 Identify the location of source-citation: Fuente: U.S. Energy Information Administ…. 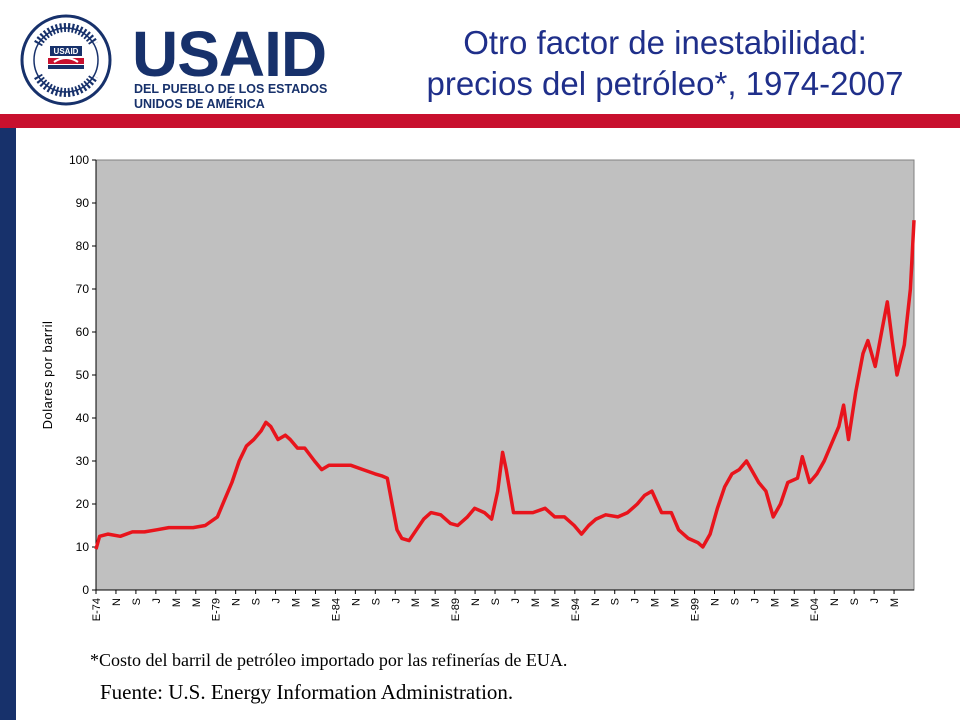
(307, 692).